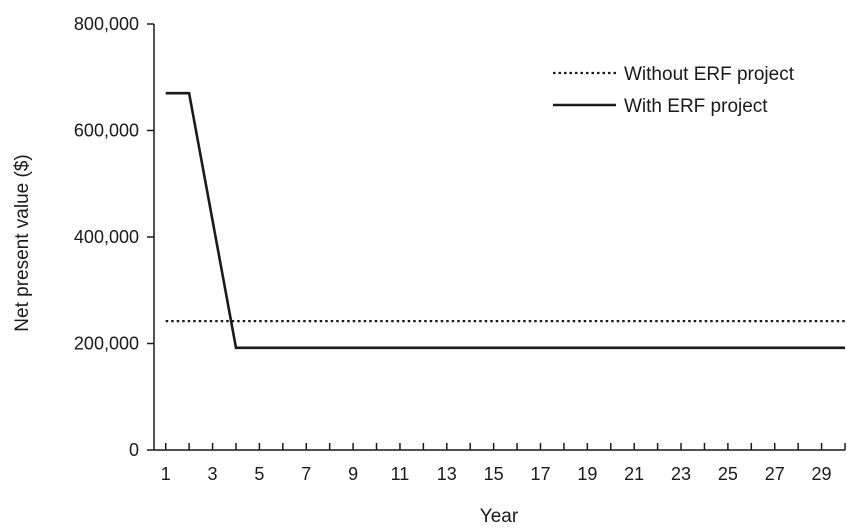 The height and width of the screenshot is (531, 847). What do you see at coordinates (709, 74) in the screenshot?
I see `legend-label-1: Without ERF project` at bounding box center [709, 74].